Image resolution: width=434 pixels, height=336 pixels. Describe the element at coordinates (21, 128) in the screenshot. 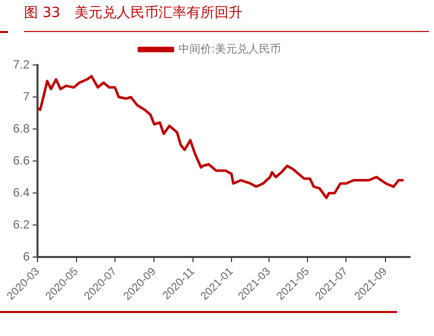

I see `y-tick-label: 6.8` at that location.